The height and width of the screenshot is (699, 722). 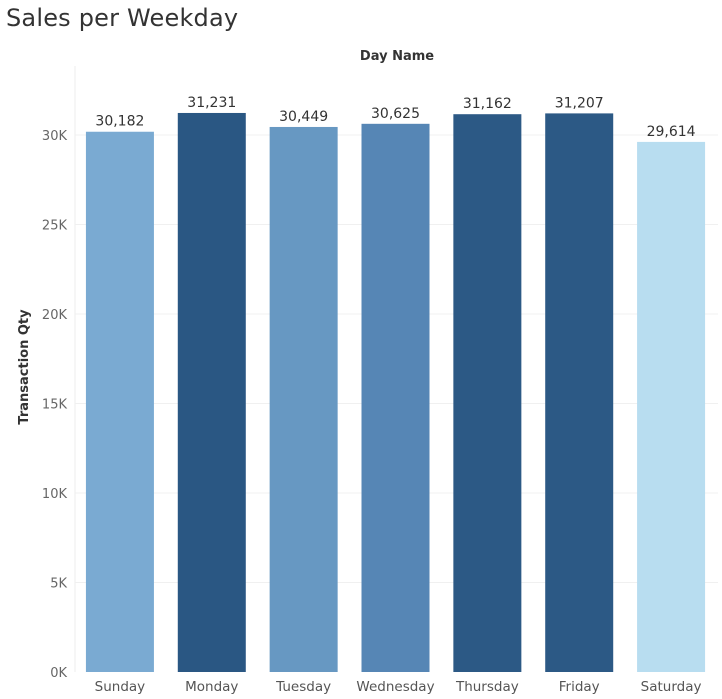 I want to click on x-tick-label-tuesday: Tuesday, so click(x=303, y=687).